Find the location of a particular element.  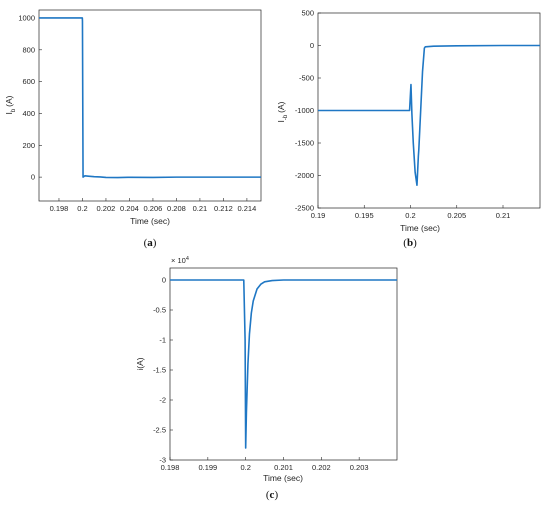

y-axis-label-b: I-b(A) is located at coordinates (282, 111).